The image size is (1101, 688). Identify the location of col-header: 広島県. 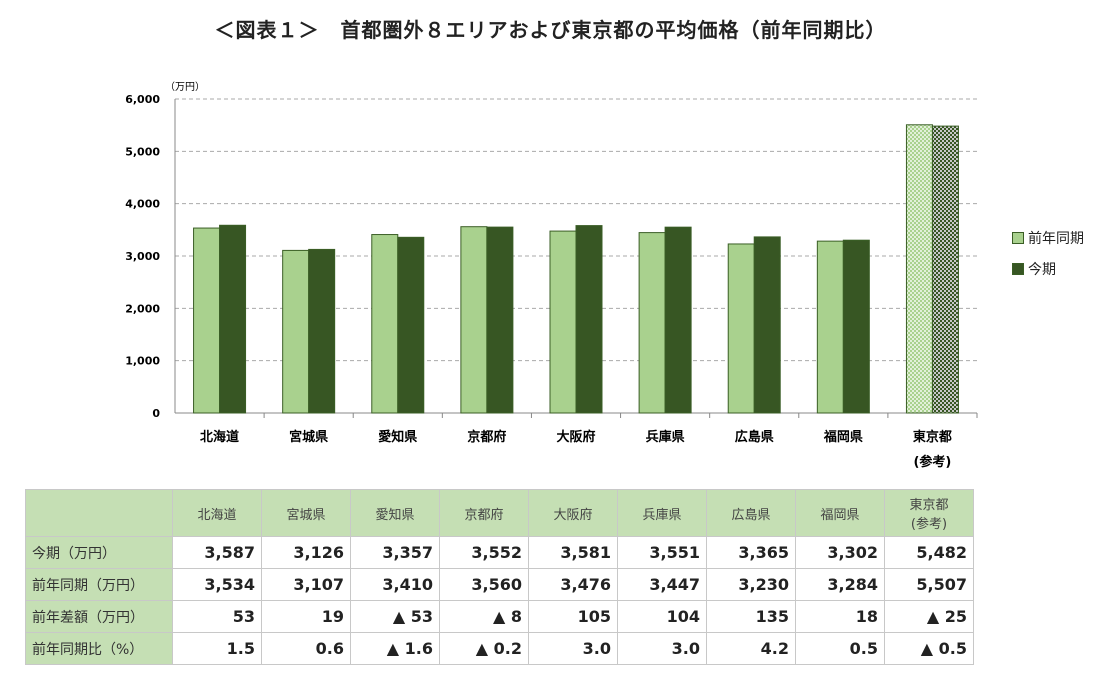
(751, 513).